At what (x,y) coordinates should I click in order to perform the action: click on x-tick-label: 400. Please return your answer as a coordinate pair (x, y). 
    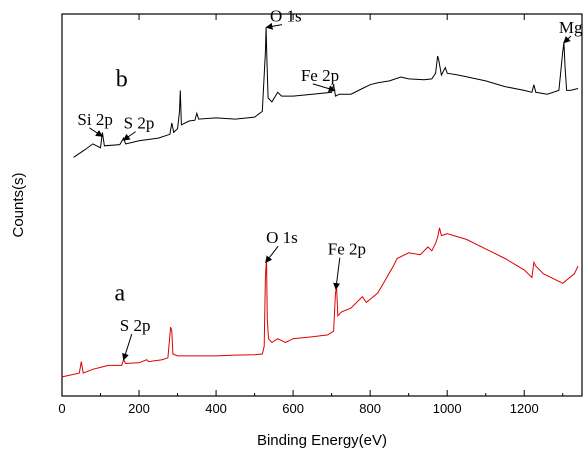
    Looking at the image, I should click on (216, 408).